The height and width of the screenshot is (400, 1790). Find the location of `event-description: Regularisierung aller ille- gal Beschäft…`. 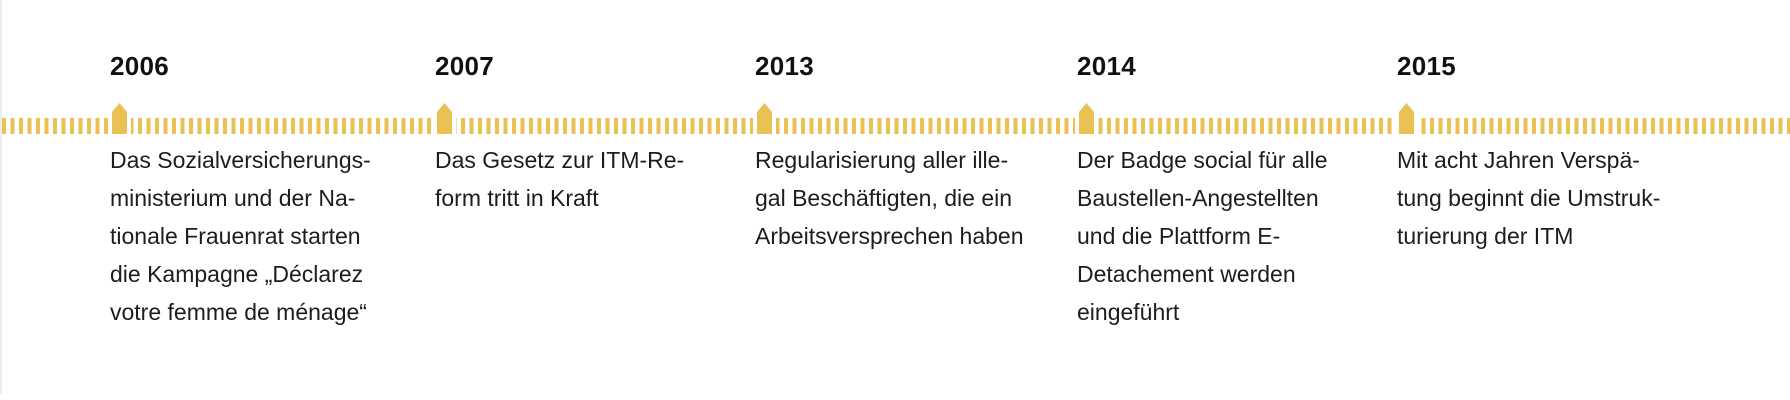

event-description: Regularisierung aller ille- gal Beschäft… is located at coordinates (889, 198).